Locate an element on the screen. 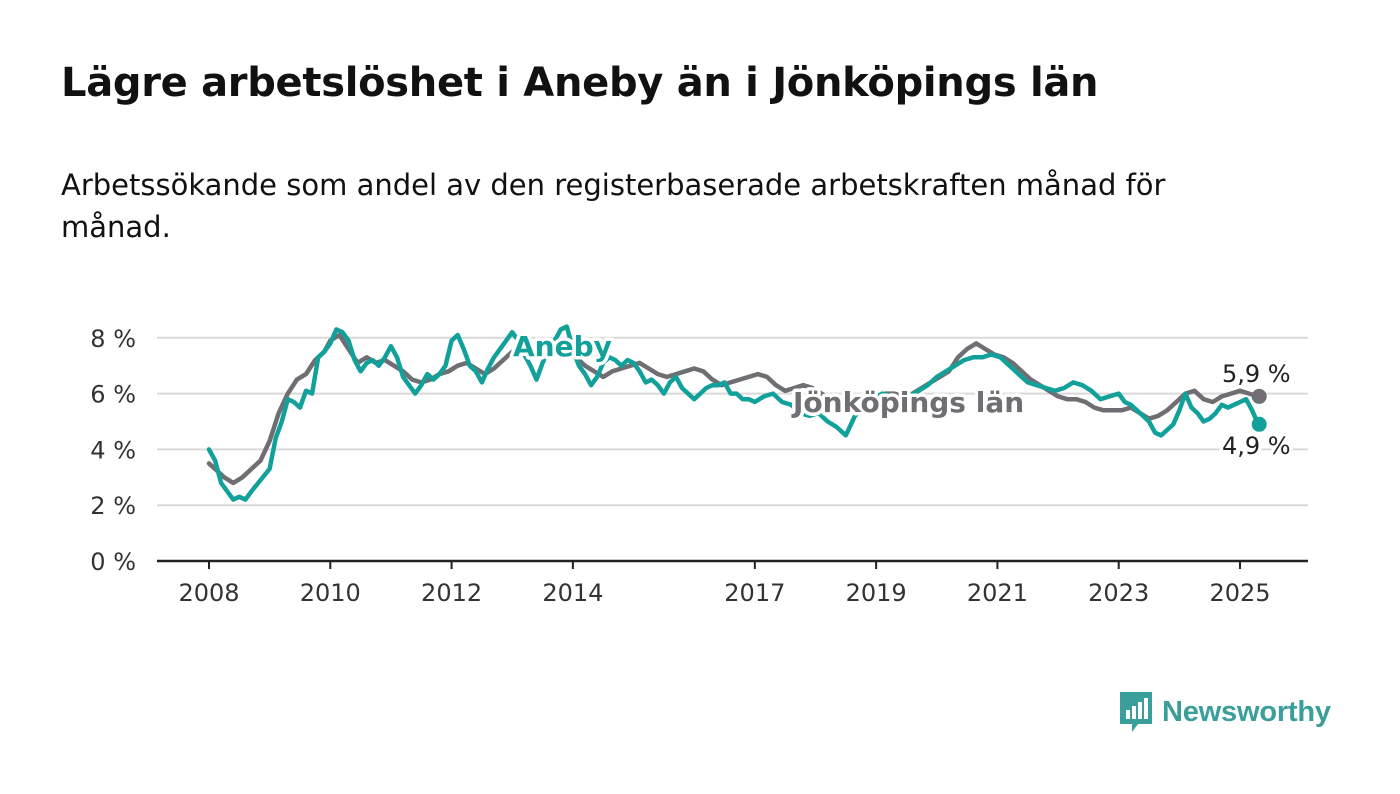 The image size is (1400, 794). y-tick-label: 4 % is located at coordinates (113, 450).